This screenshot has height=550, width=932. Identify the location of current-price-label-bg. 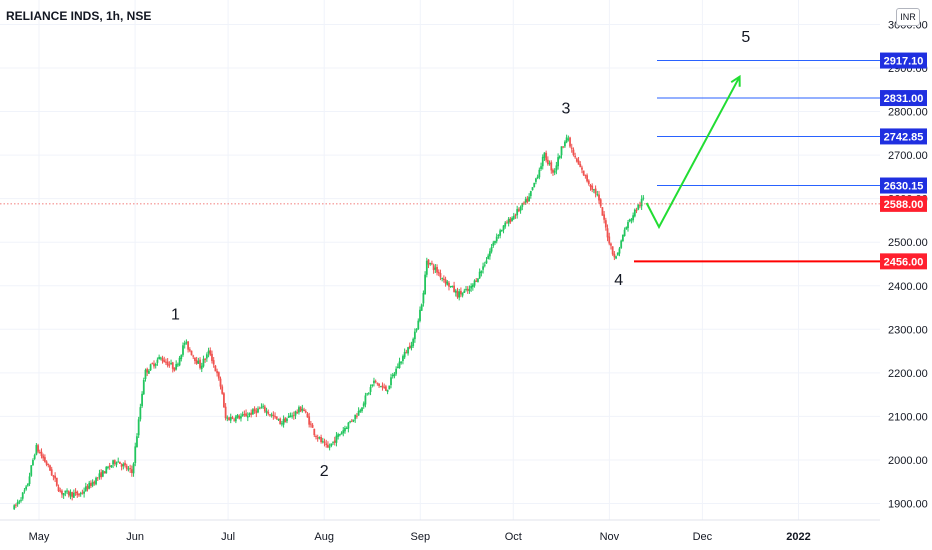
(903, 203).